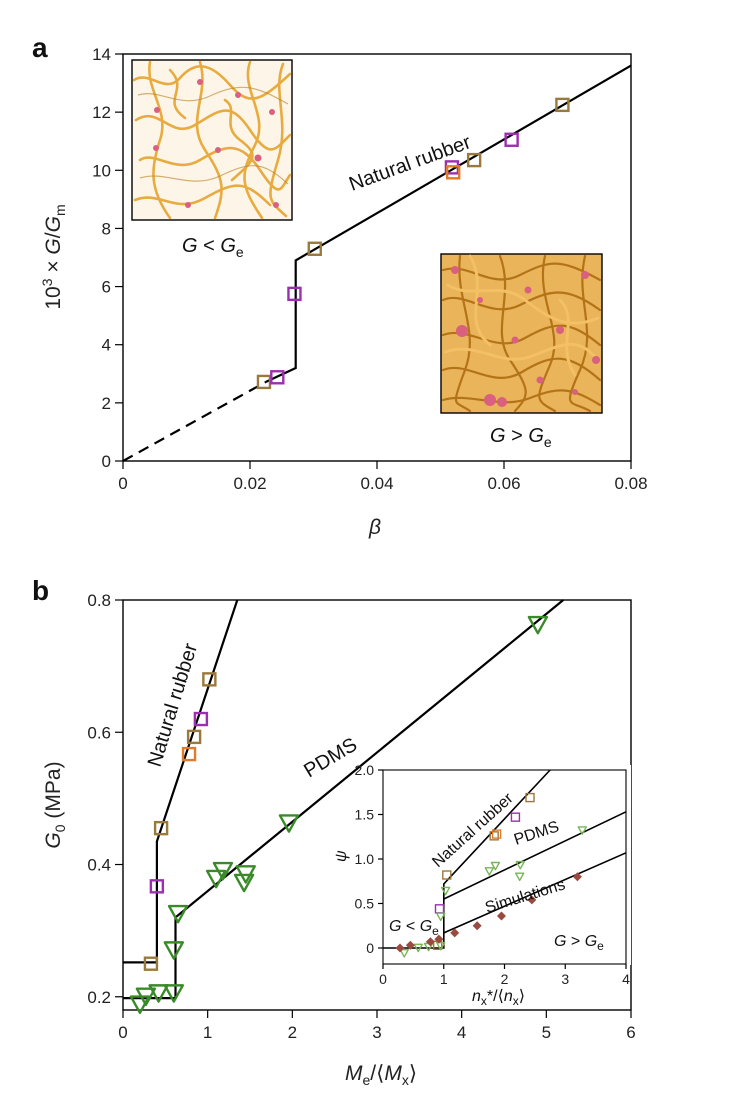  Describe the element at coordinates (376, 483) in the screenshot. I see `x-tick-label: 0.04` at that location.